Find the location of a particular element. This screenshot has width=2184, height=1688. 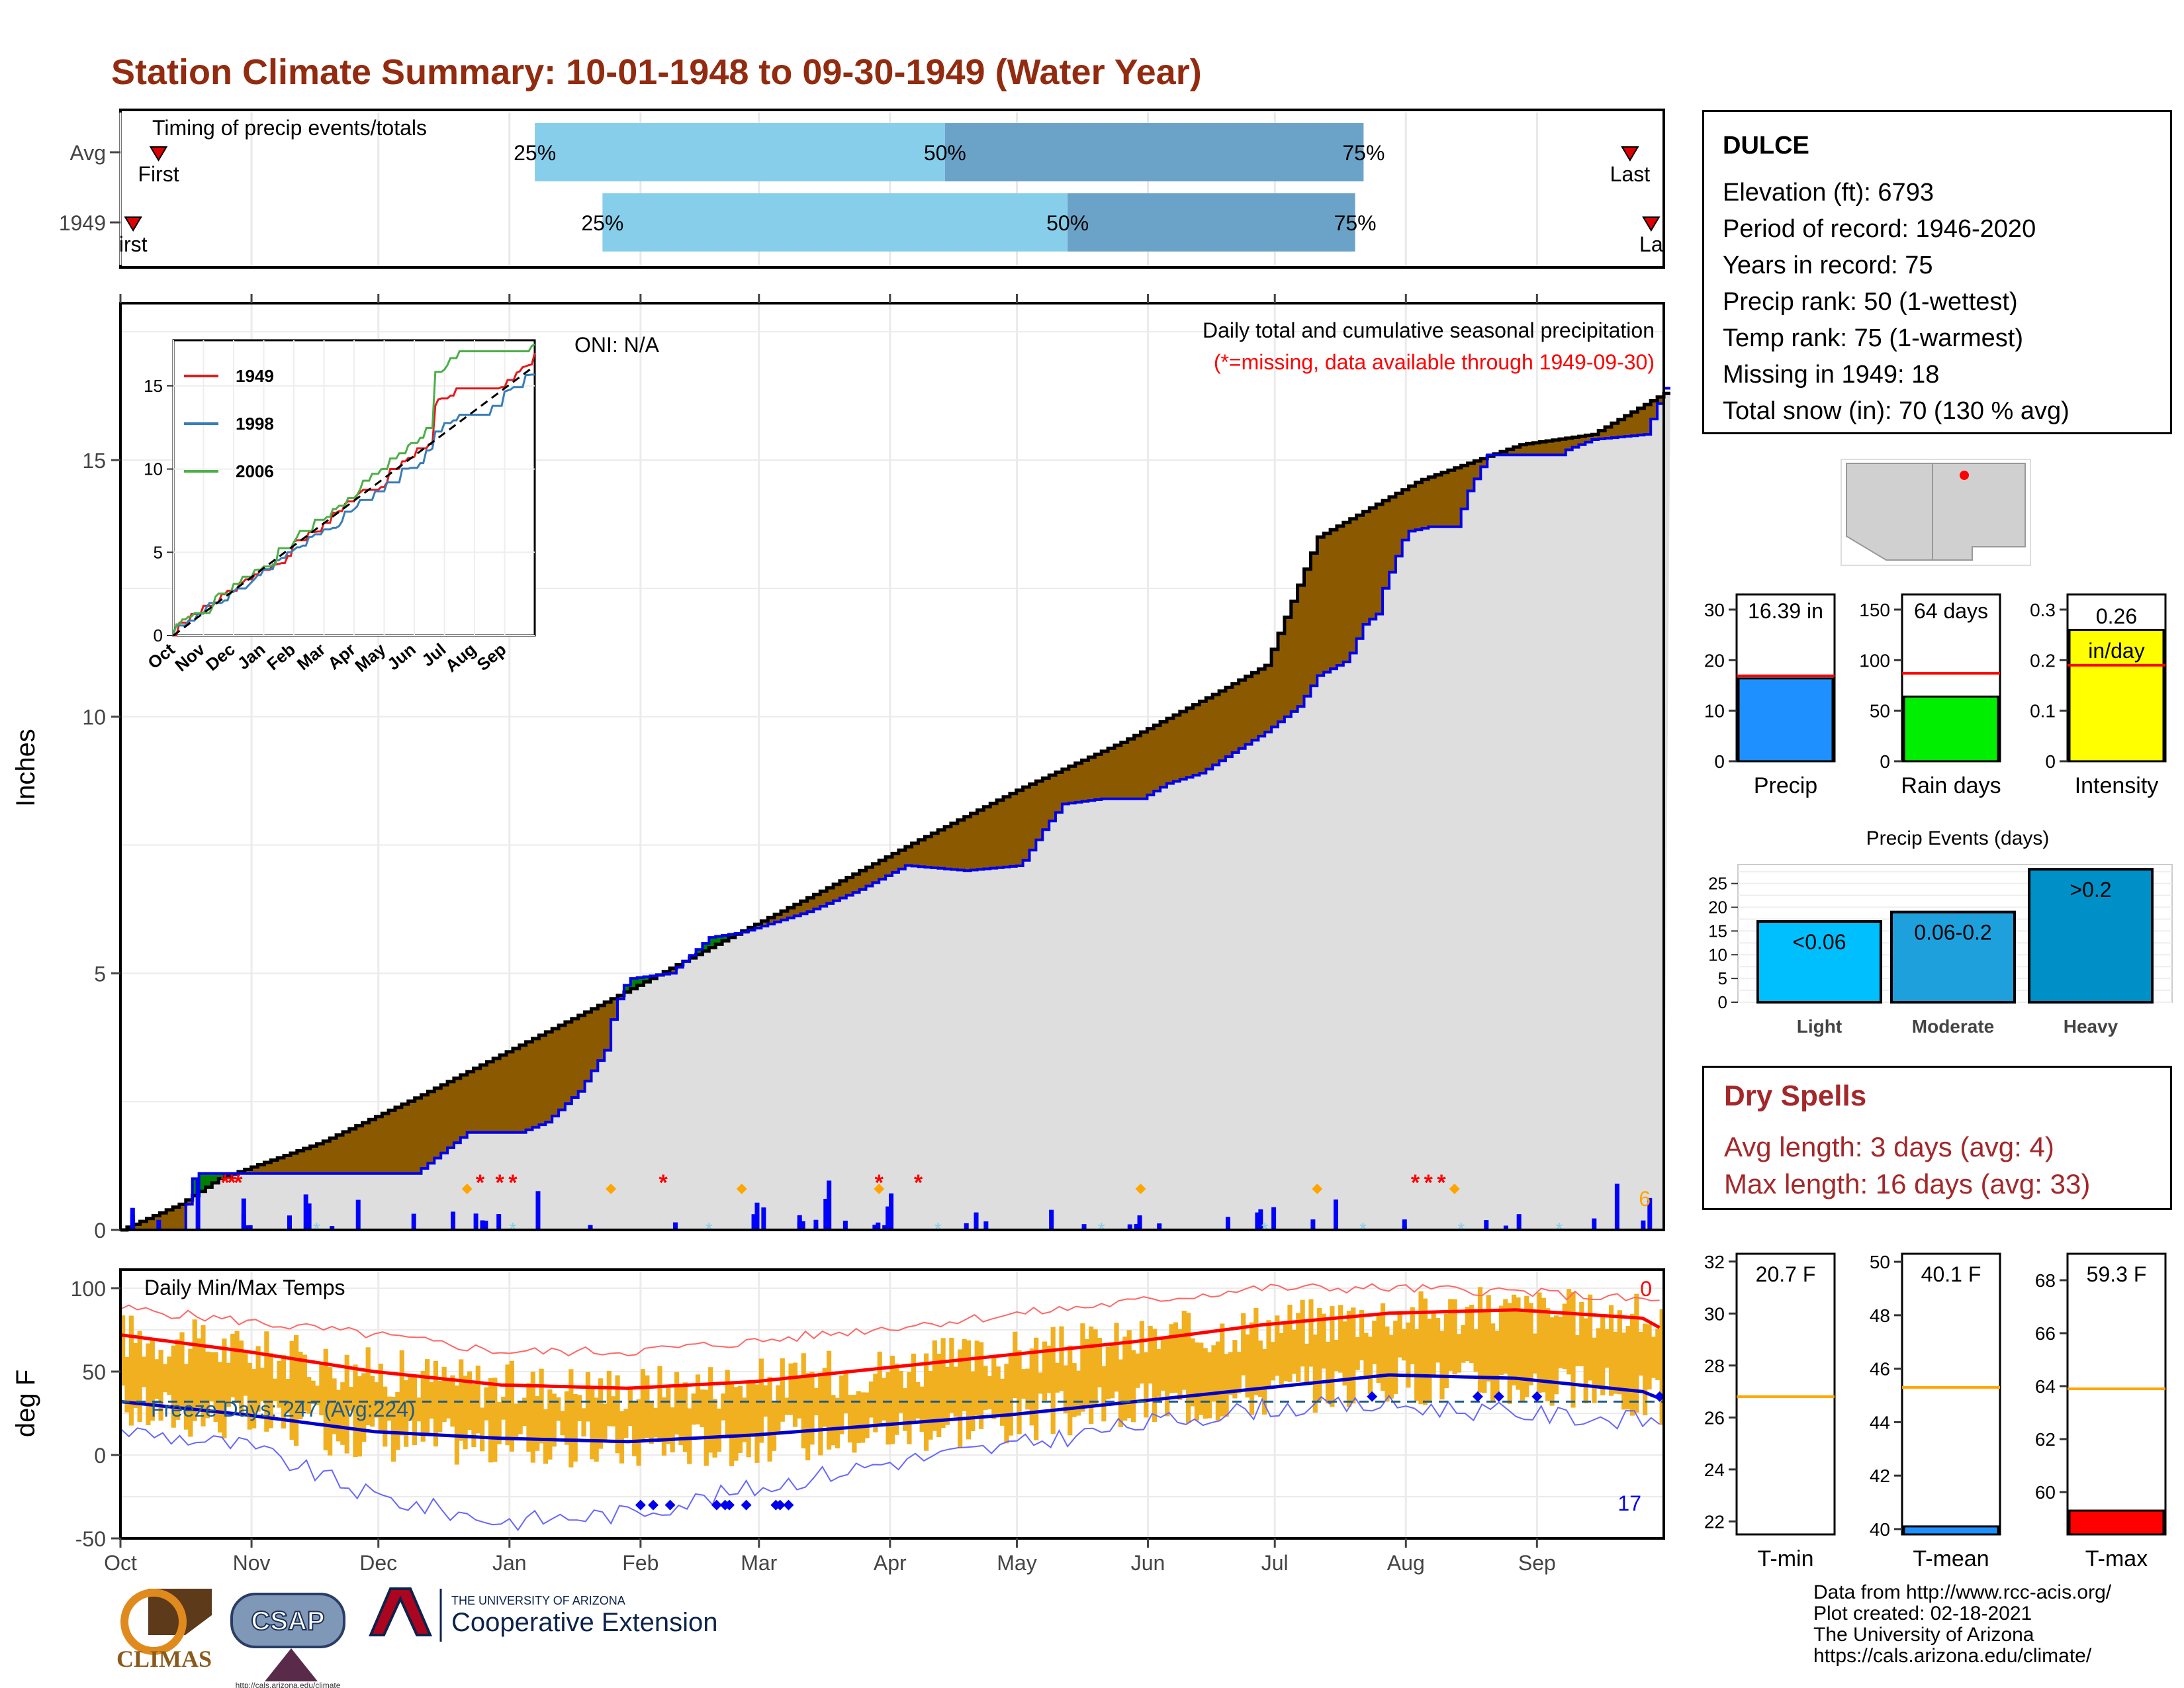

event-category: Moderate is located at coordinates (1953, 1026).